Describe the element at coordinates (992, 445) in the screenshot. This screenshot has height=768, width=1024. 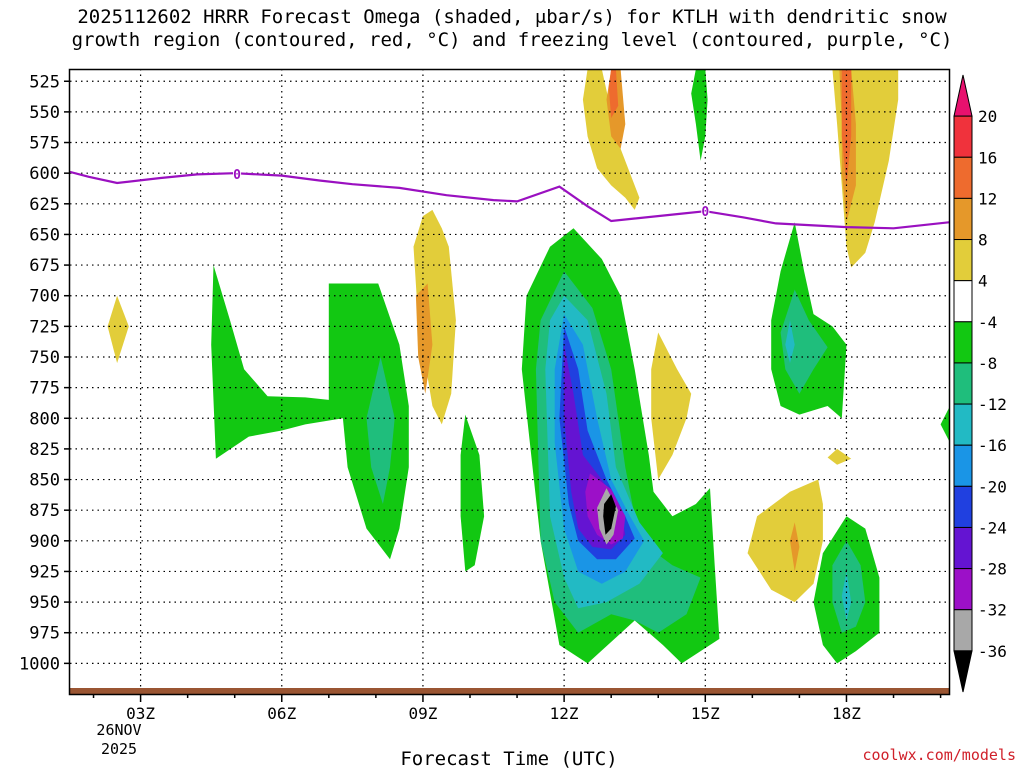
I see `colorbar-label: -16` at that location.